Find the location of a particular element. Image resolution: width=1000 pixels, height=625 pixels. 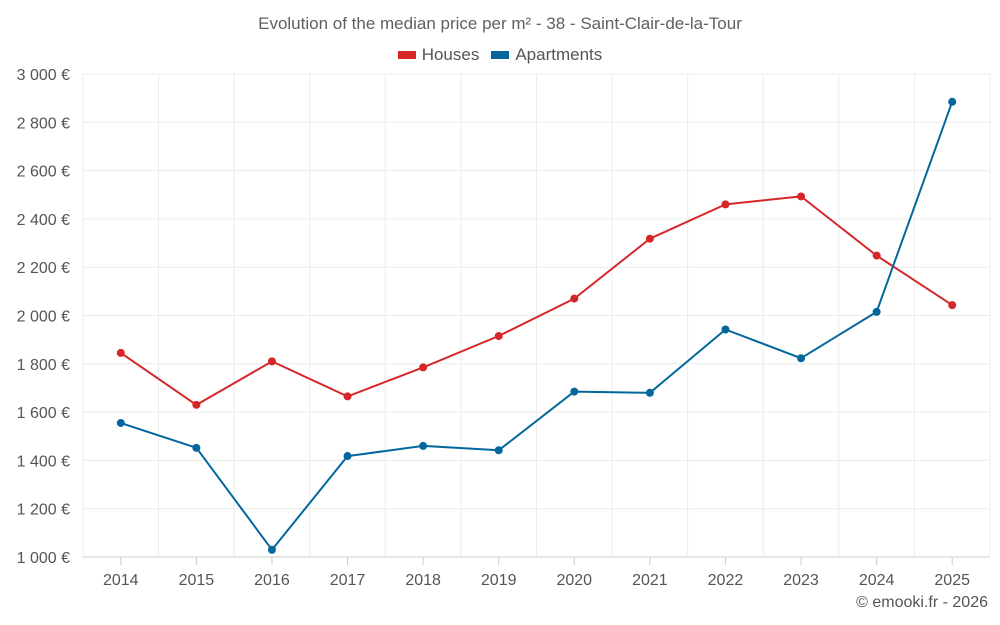

y-tick-label: 1 400 € is located at coordinates (43, 461).